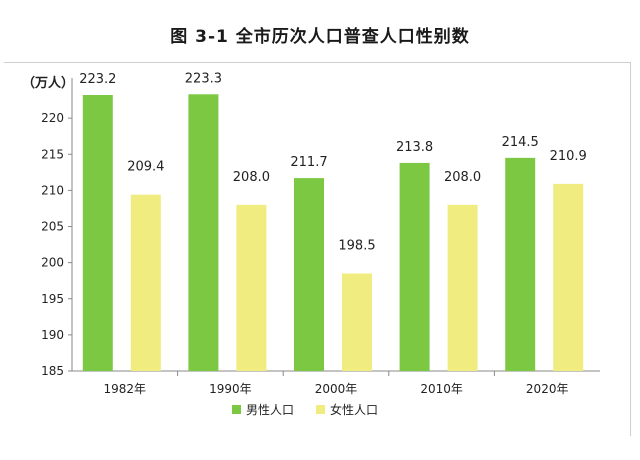 The height and width of the screenshot is (460, 640). What do you see at coordinates (52, 263) in the screenshot?
I see `y-tick-label: 200` at bounding box center [52, 263].